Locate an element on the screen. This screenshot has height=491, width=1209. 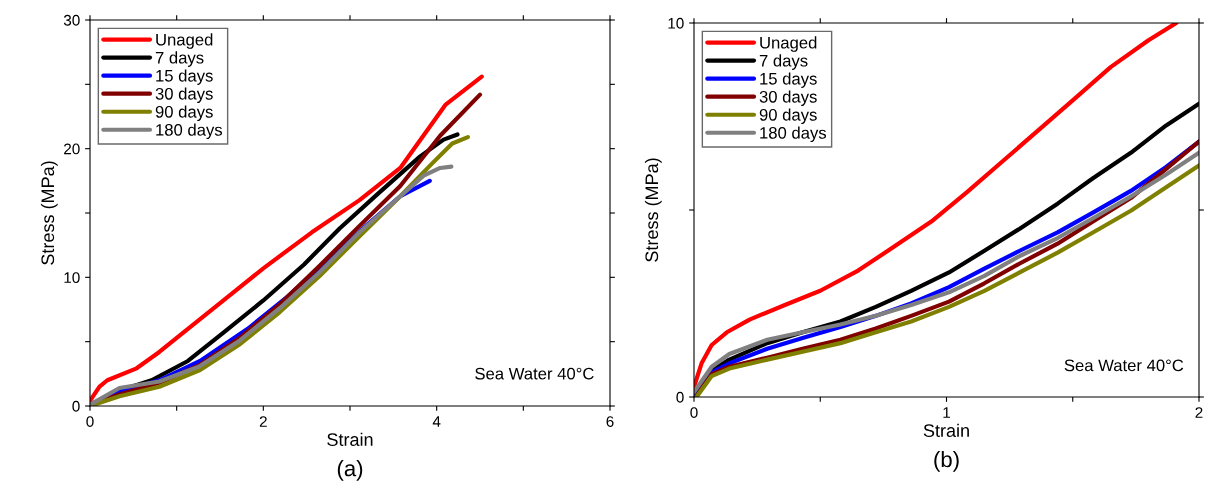
y-tick-label: 20 is located at coordinates (72, 149).